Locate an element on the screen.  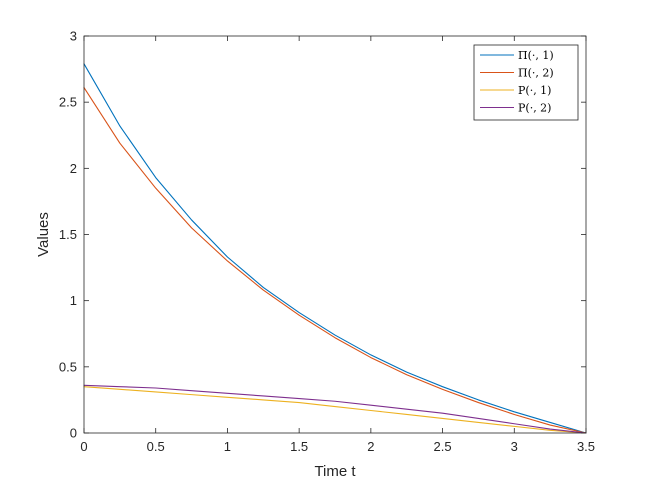
x-tick-label: 3 is located at coordinates (514, 446).